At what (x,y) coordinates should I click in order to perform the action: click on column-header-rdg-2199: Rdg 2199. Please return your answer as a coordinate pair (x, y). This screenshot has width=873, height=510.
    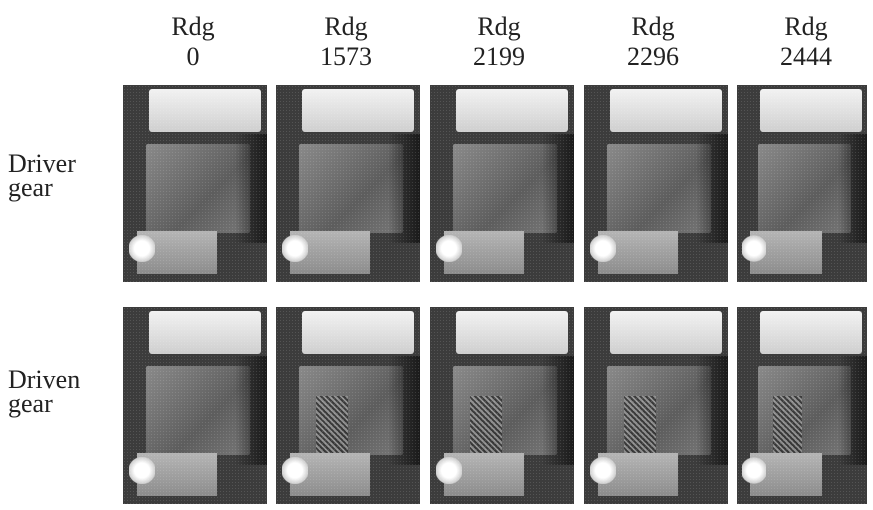
    Looking at the image, I should click on (499, 42).